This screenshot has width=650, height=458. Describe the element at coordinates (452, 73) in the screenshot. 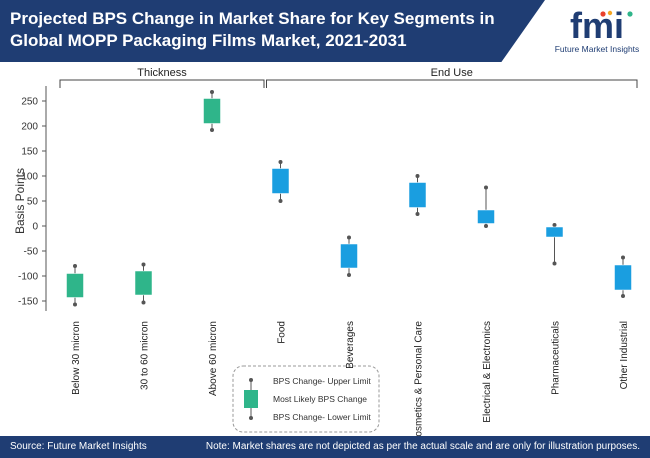

I see `group-label: End Use` at that location.